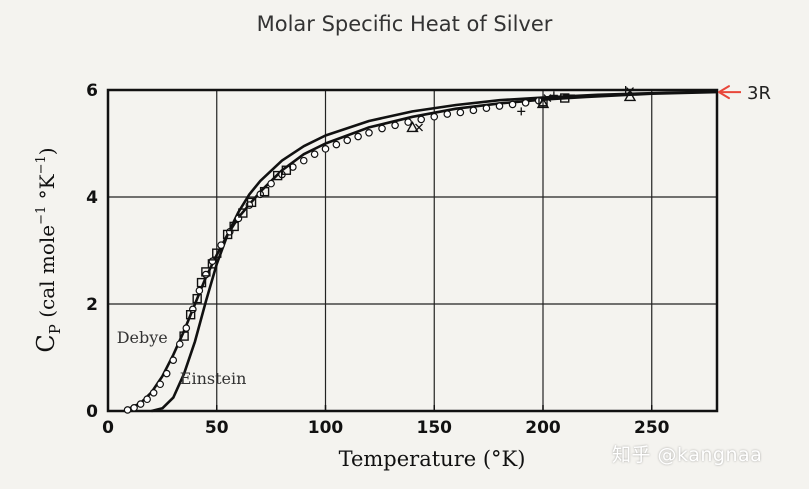 This screenshot has height=489, width=809. What do you see at coordinates (47, 274) in the screenshot?
I see `y-label-rest: (cal mole` at bounding box center [47, 274].